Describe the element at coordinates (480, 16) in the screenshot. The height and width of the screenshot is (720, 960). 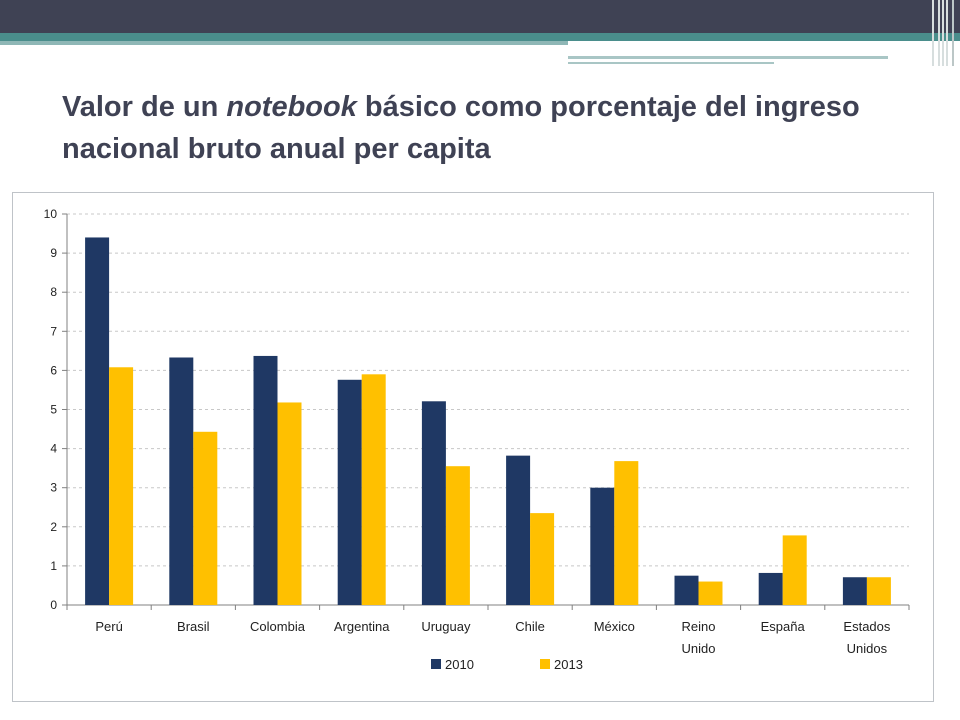
I see `slide-top-bar` at that location.